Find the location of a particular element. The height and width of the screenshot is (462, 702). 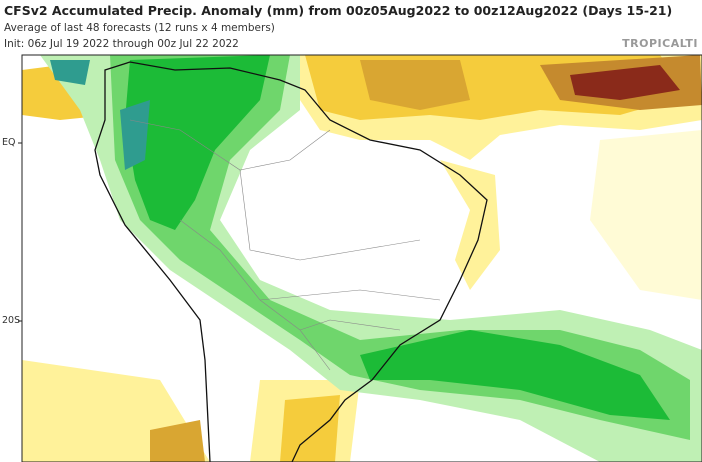

brand: TROPICALTI is located at coordinates (660, 43).